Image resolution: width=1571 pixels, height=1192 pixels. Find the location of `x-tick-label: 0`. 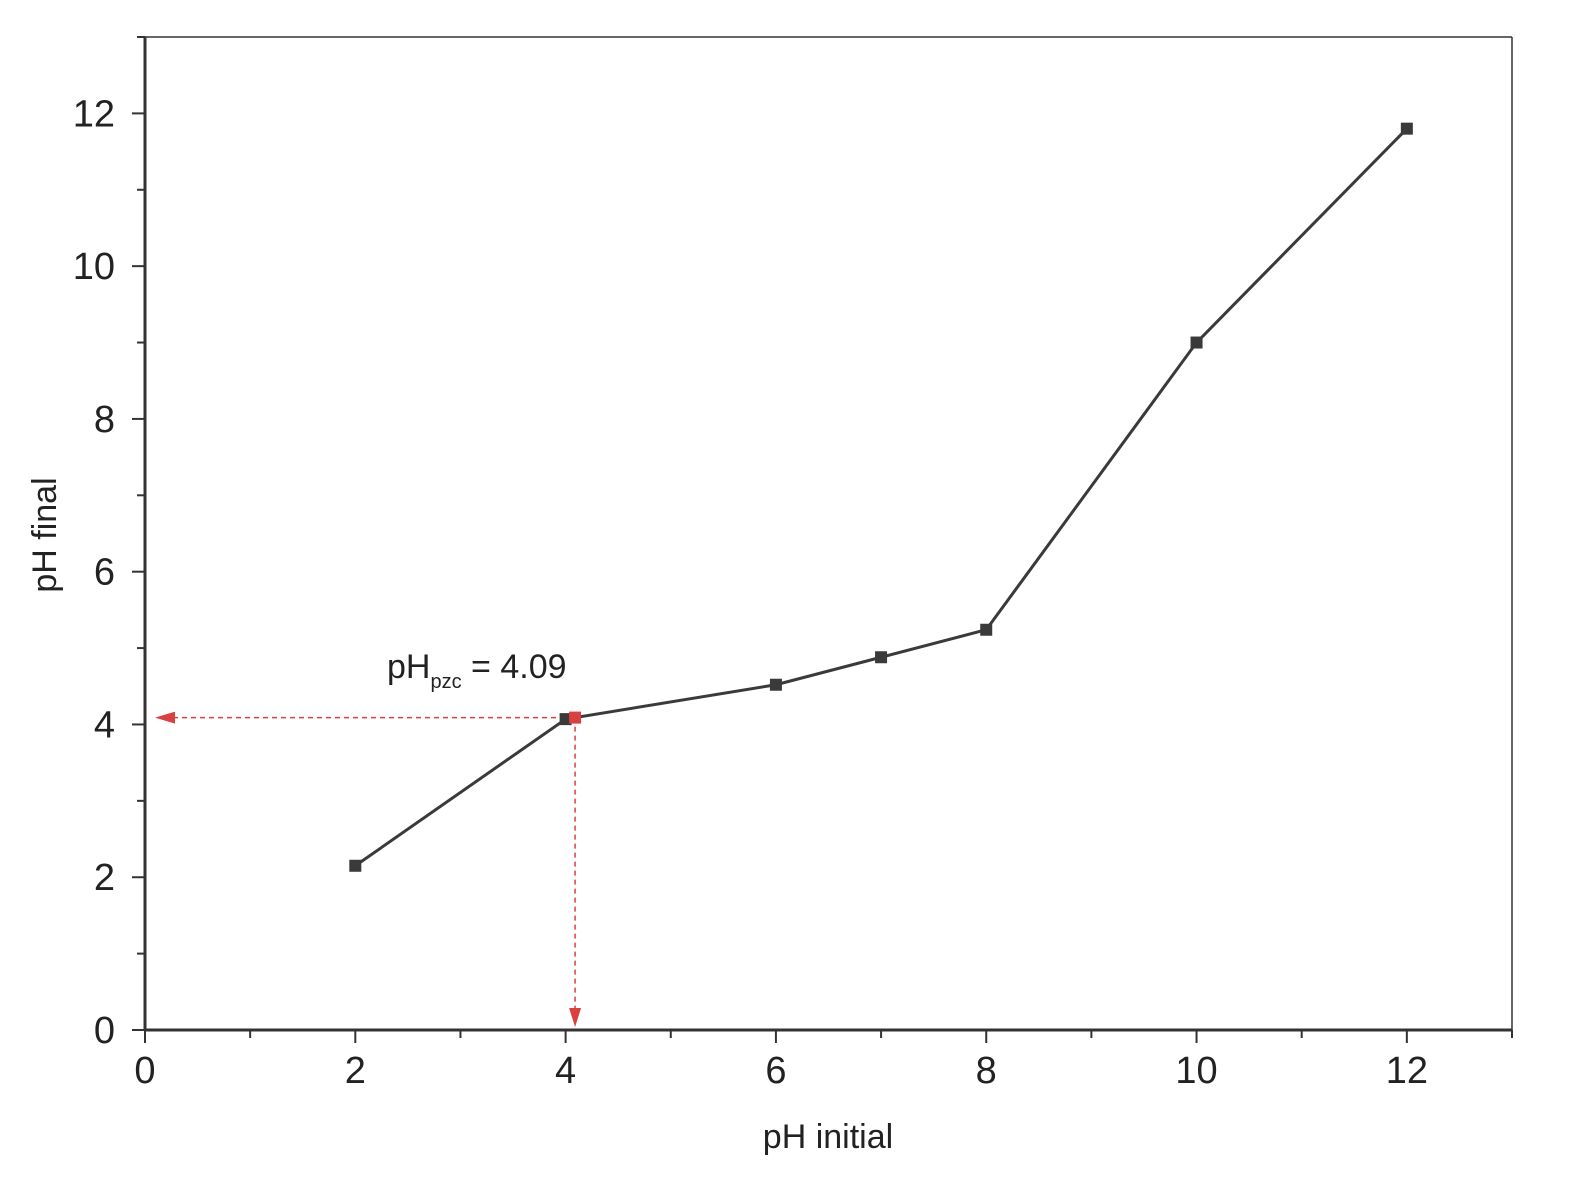

x-tick-label: 0 is located at coordinates (144, 1071).